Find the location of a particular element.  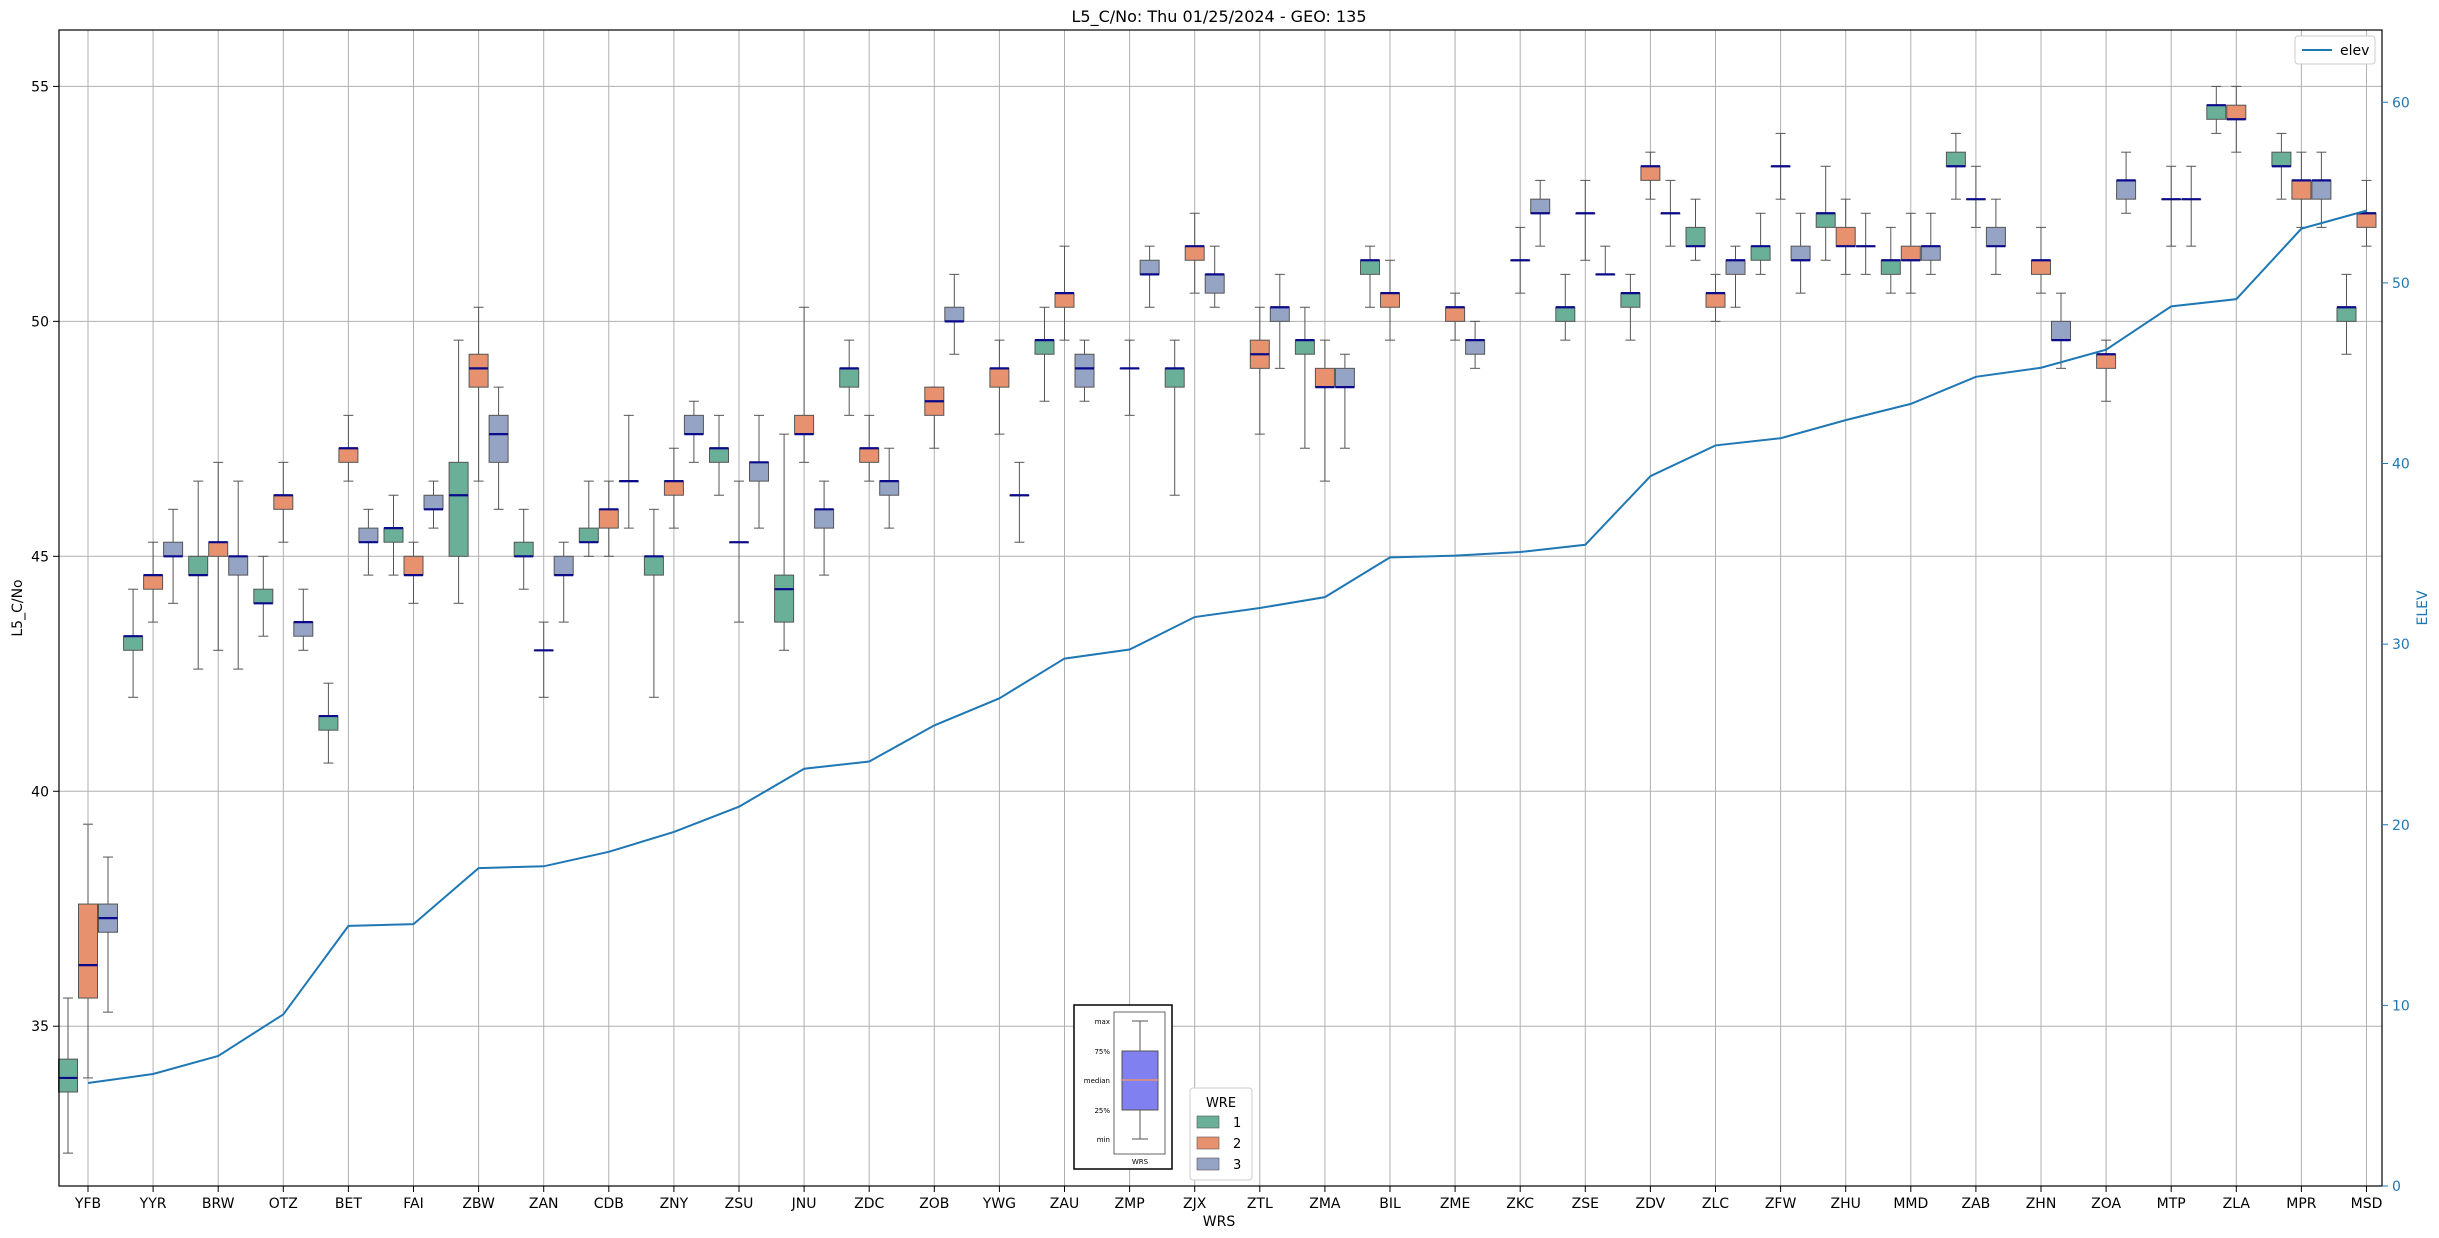

wre-legend-title: WRE is located at coordinates (1221, 1103).